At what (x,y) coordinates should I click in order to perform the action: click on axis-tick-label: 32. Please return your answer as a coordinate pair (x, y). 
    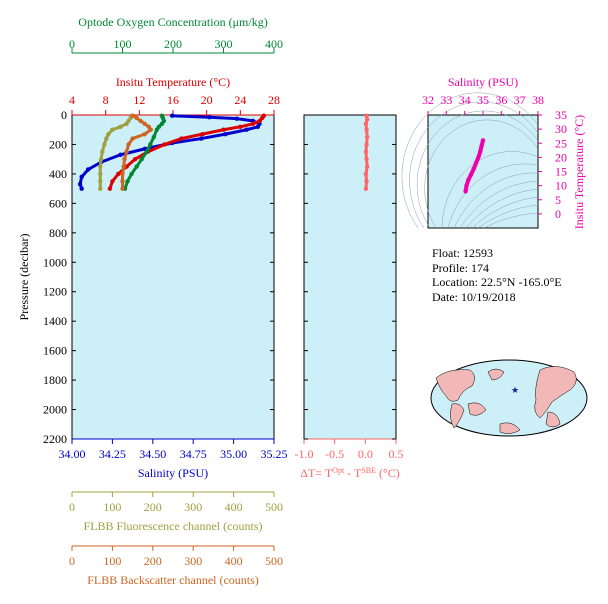
    Looking at the image, I should click on (428, 100).